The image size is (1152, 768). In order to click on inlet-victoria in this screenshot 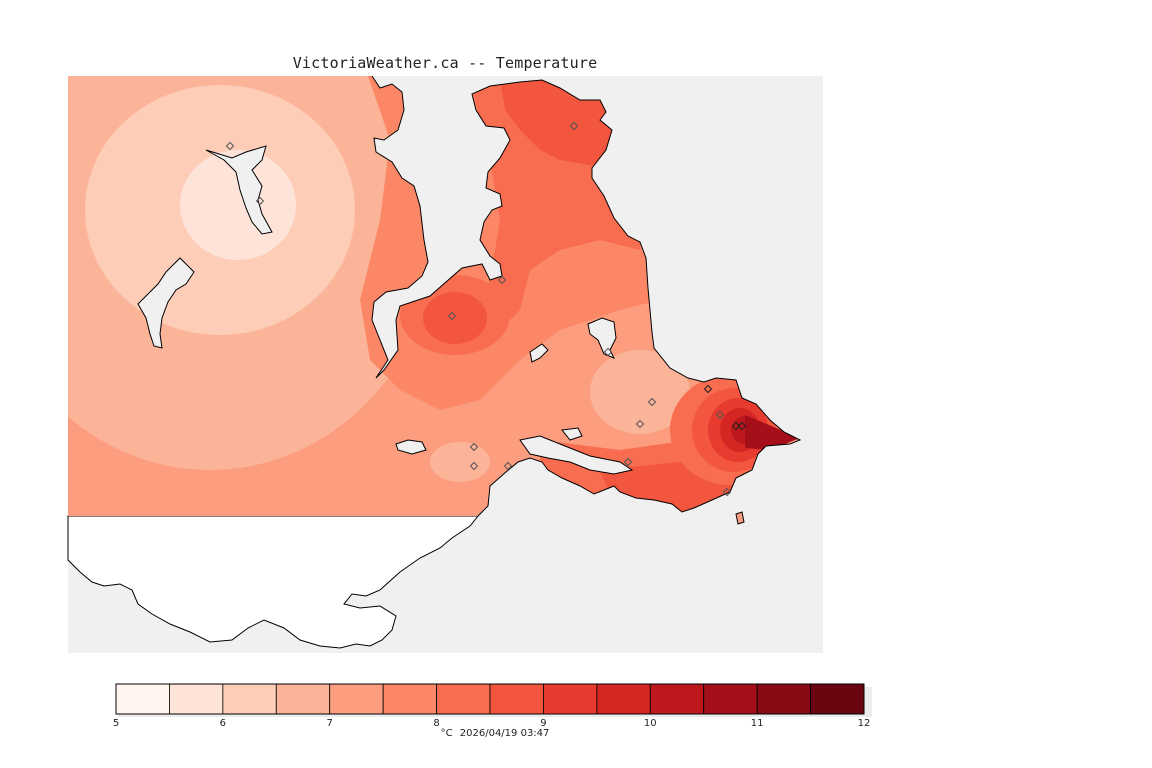, I will do `click(572, 434)`.